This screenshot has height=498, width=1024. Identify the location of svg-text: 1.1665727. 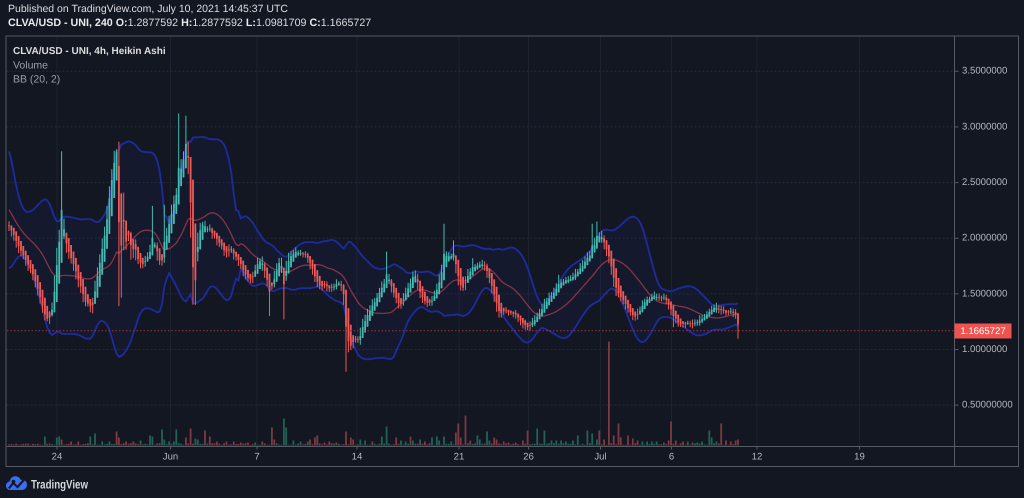
(982, 331).